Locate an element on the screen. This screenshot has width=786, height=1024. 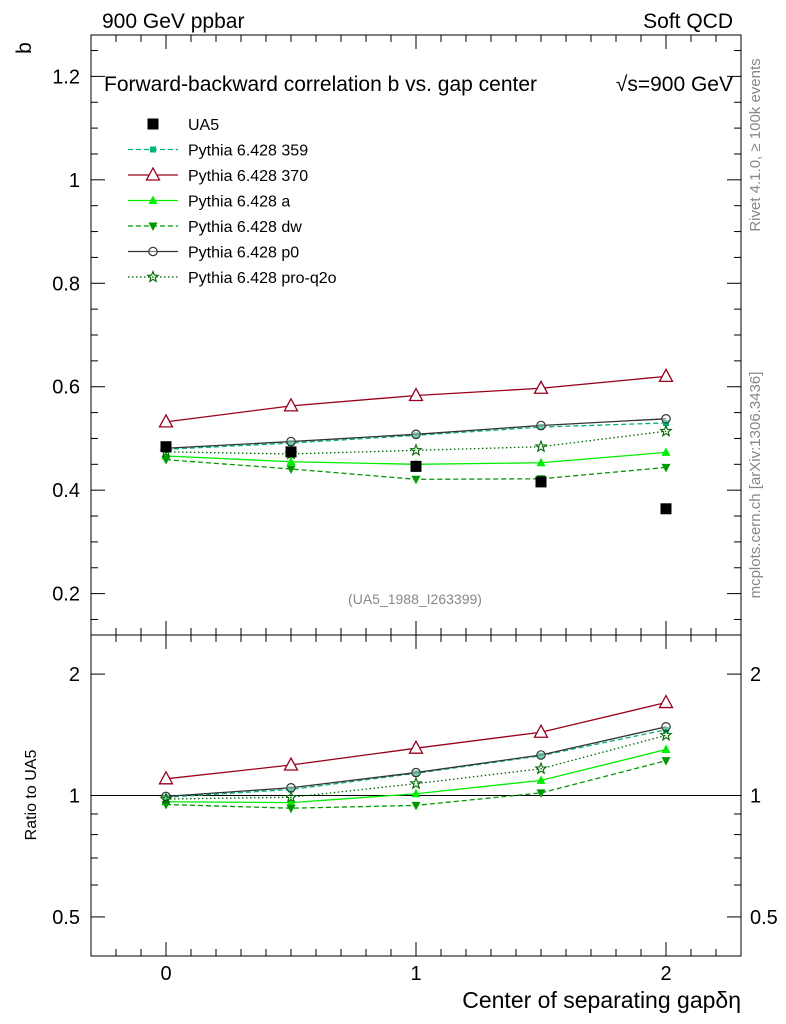
y-tick-label: 0.8 is located at coordinates (66, 284).